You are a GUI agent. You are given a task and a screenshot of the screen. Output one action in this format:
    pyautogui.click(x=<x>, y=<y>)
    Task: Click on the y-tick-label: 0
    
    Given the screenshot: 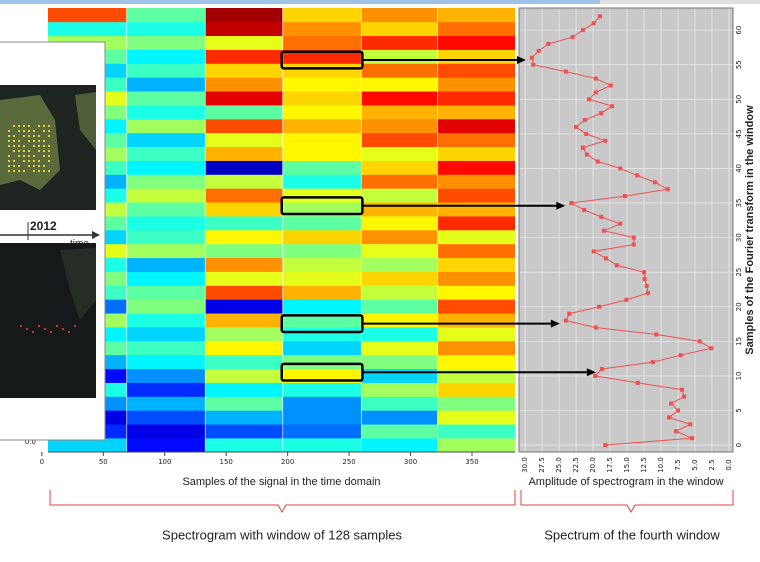 What is the action you would take?
    pyautogui.click(x=739, y=445)
    